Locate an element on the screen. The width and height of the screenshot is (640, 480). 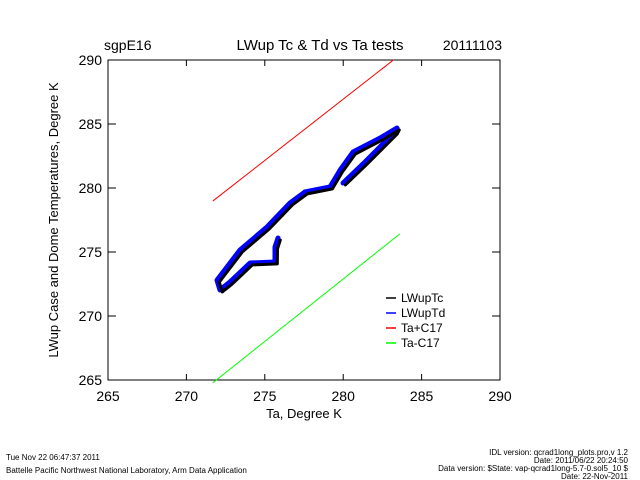
x-tick-label: 270 is located at coordinates (187, 396).